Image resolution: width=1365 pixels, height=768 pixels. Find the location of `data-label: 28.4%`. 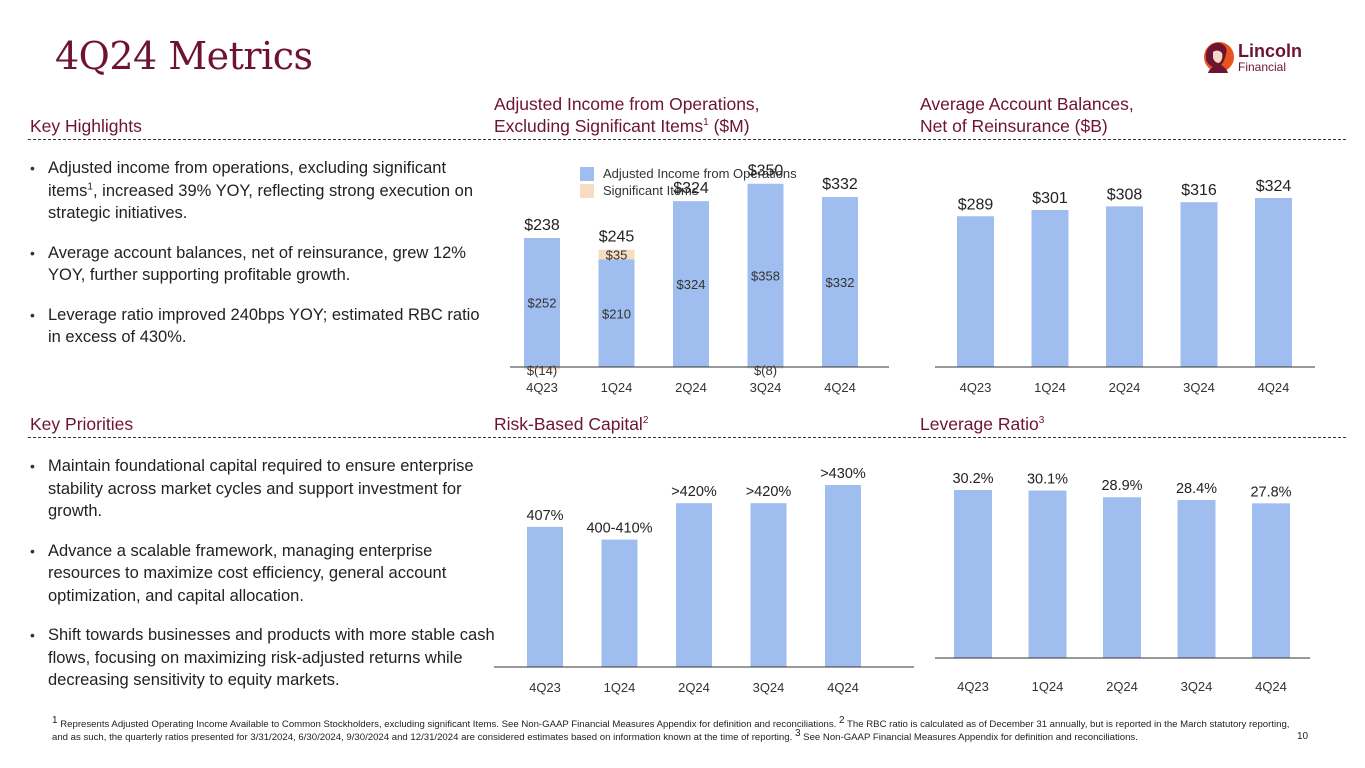

data-label: 28.4% is located at coordinates (1196, 489).